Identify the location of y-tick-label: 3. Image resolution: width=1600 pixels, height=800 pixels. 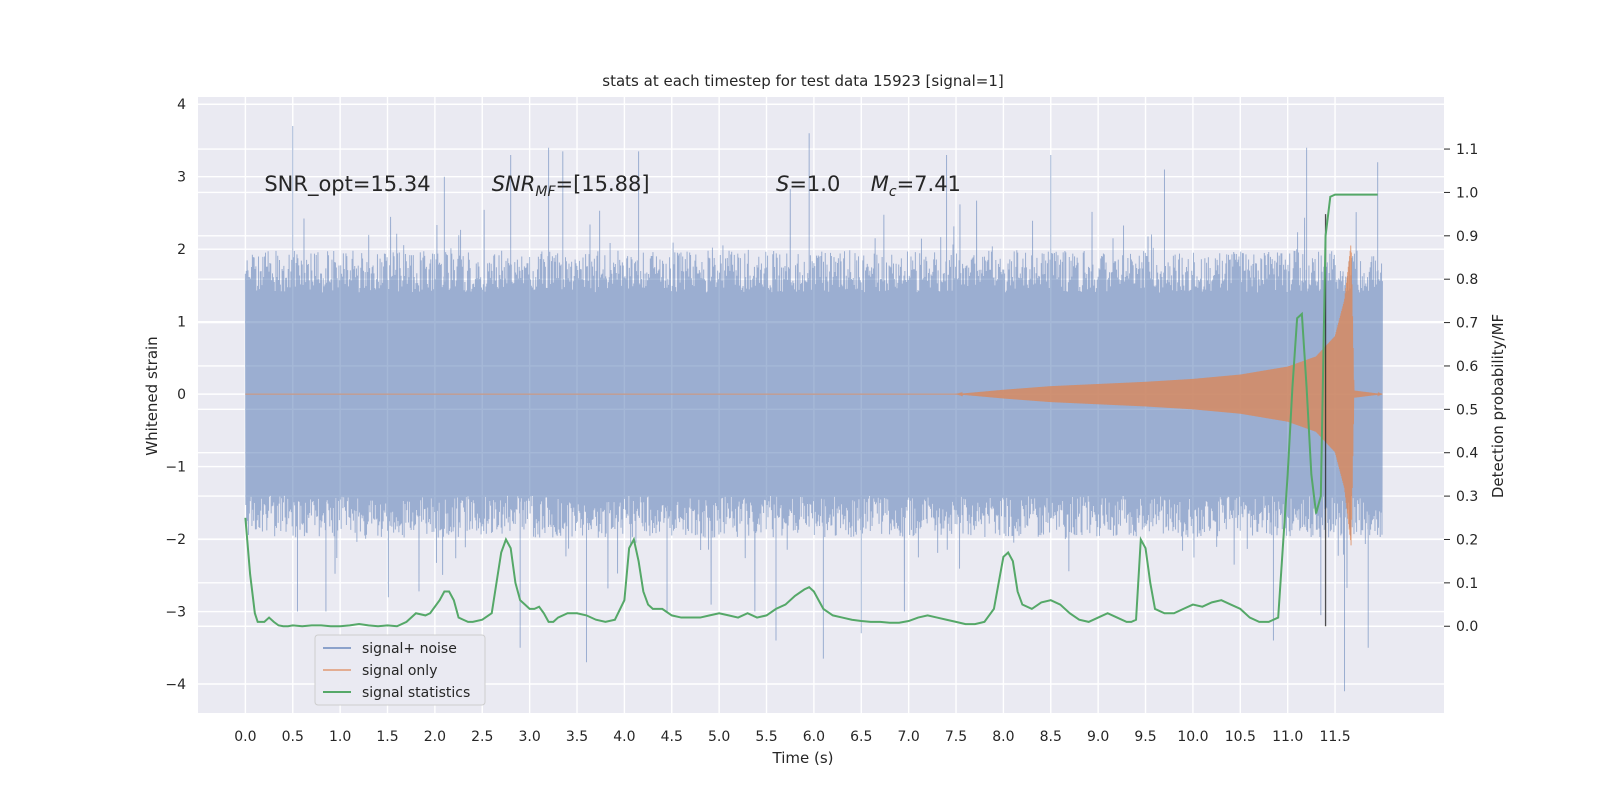
(181, 178).